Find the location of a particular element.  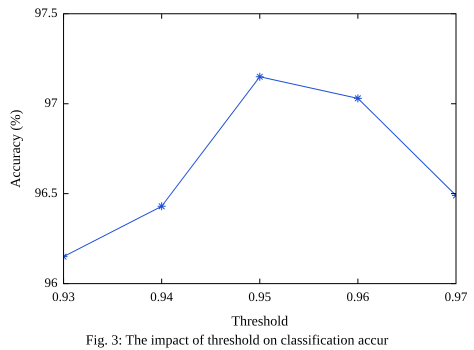

y-tick-label: 97 is located at coordinates (51, 102).